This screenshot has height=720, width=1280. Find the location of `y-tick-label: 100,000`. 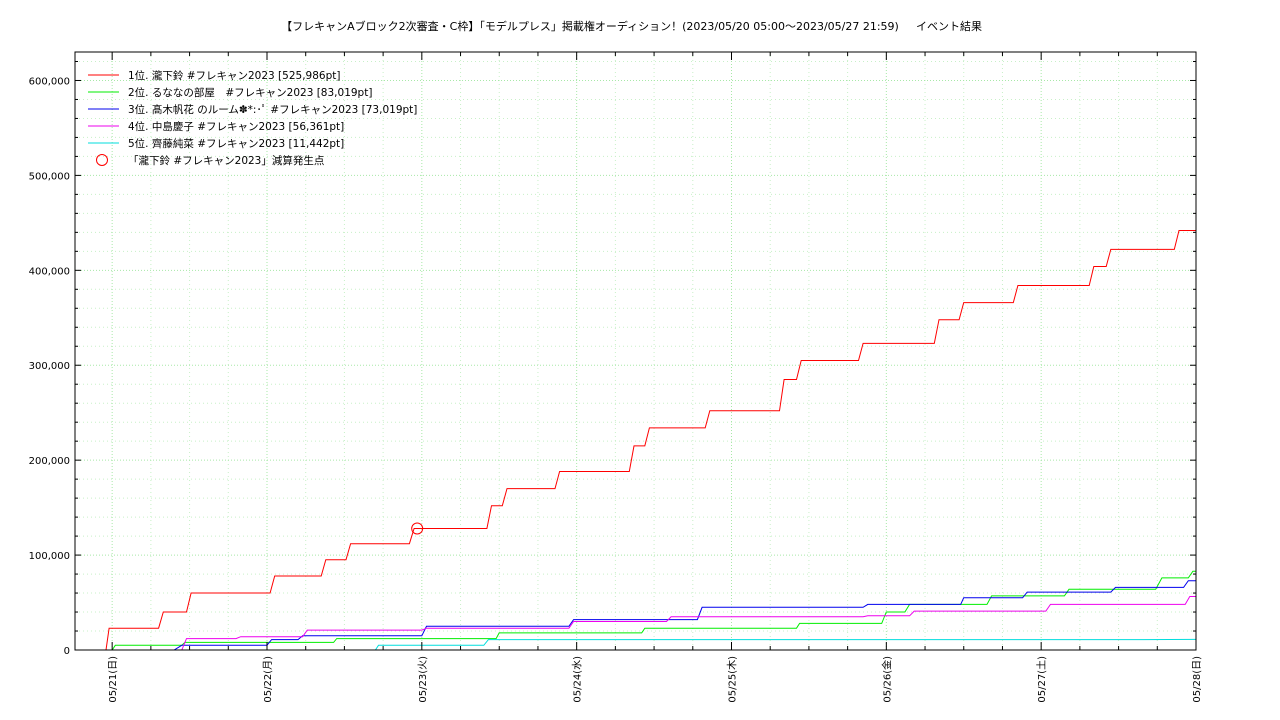

y-tick-label: 100,000 is located at coordinates (49, 556).